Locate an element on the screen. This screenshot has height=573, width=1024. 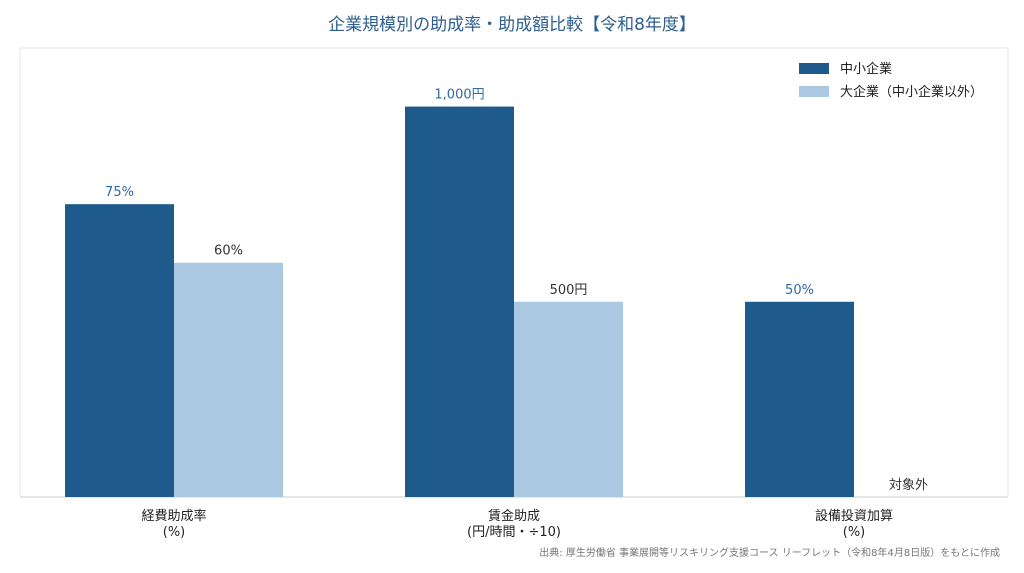
chart-title: 企業規模別の助成率・助成額比較【令和8年度】 is located at coordinates (512, 25).